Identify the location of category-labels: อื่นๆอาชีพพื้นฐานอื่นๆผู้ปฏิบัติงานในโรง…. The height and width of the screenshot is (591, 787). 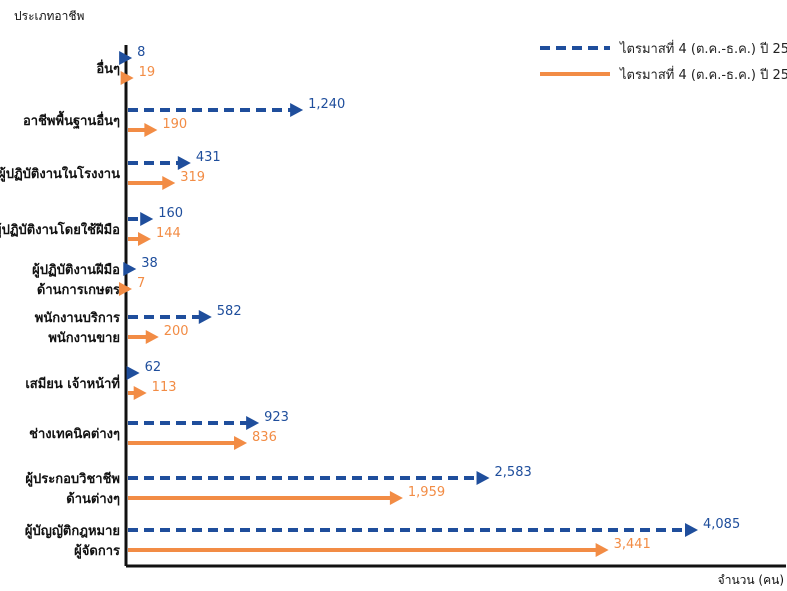
(60, 309).